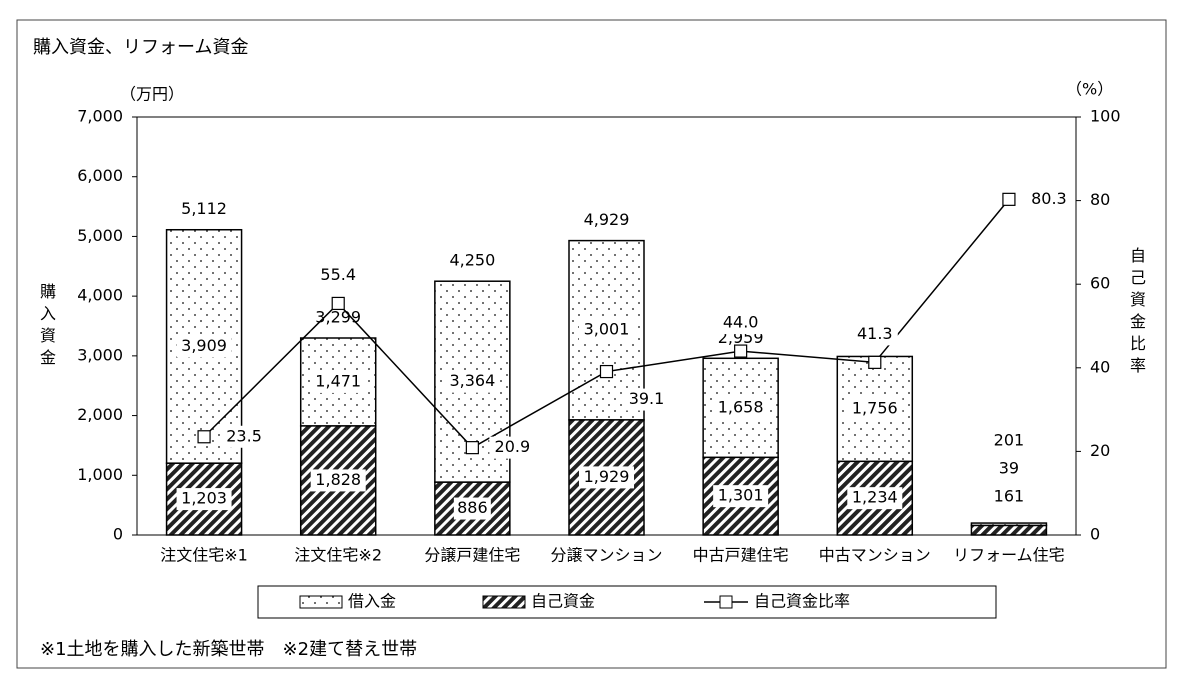 This screenshot has height=696, width=1178. What do you see at coordinates (100, 414) in the screenshot?
I see `y-tick-label: 2,000` at bounding box center [100, 414].